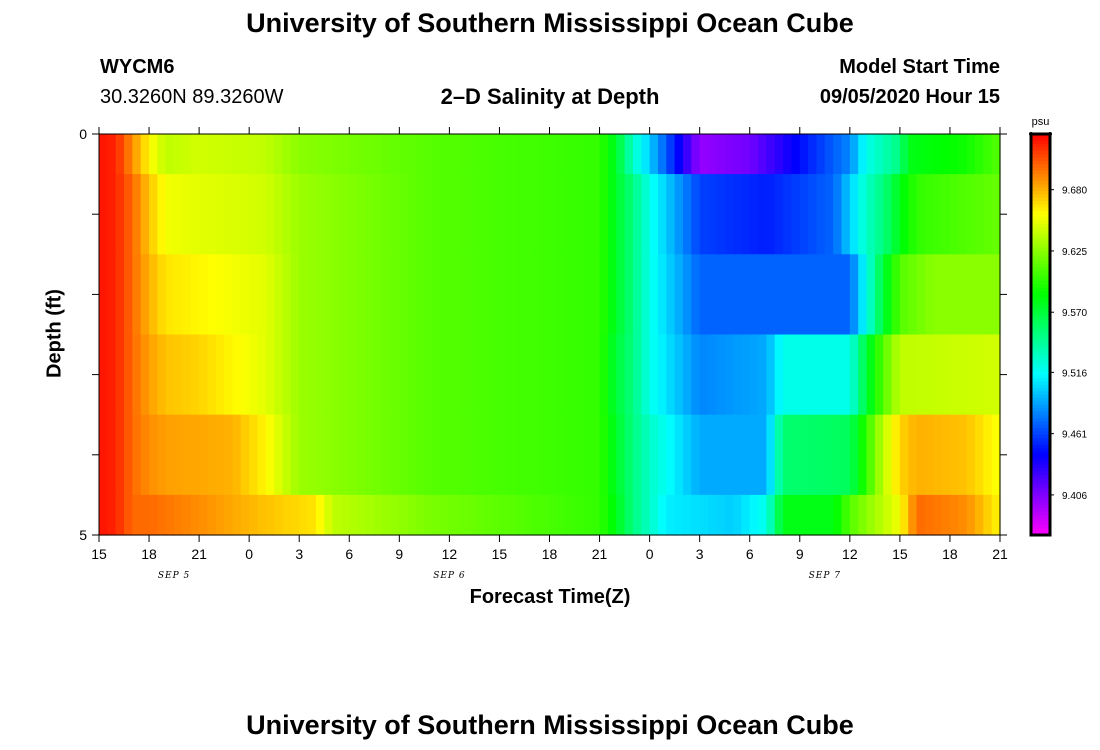 Image resolution: width=1100 pixels, height=750 pixels. I want to click on x-tick-label: 21, so click(600, 554).